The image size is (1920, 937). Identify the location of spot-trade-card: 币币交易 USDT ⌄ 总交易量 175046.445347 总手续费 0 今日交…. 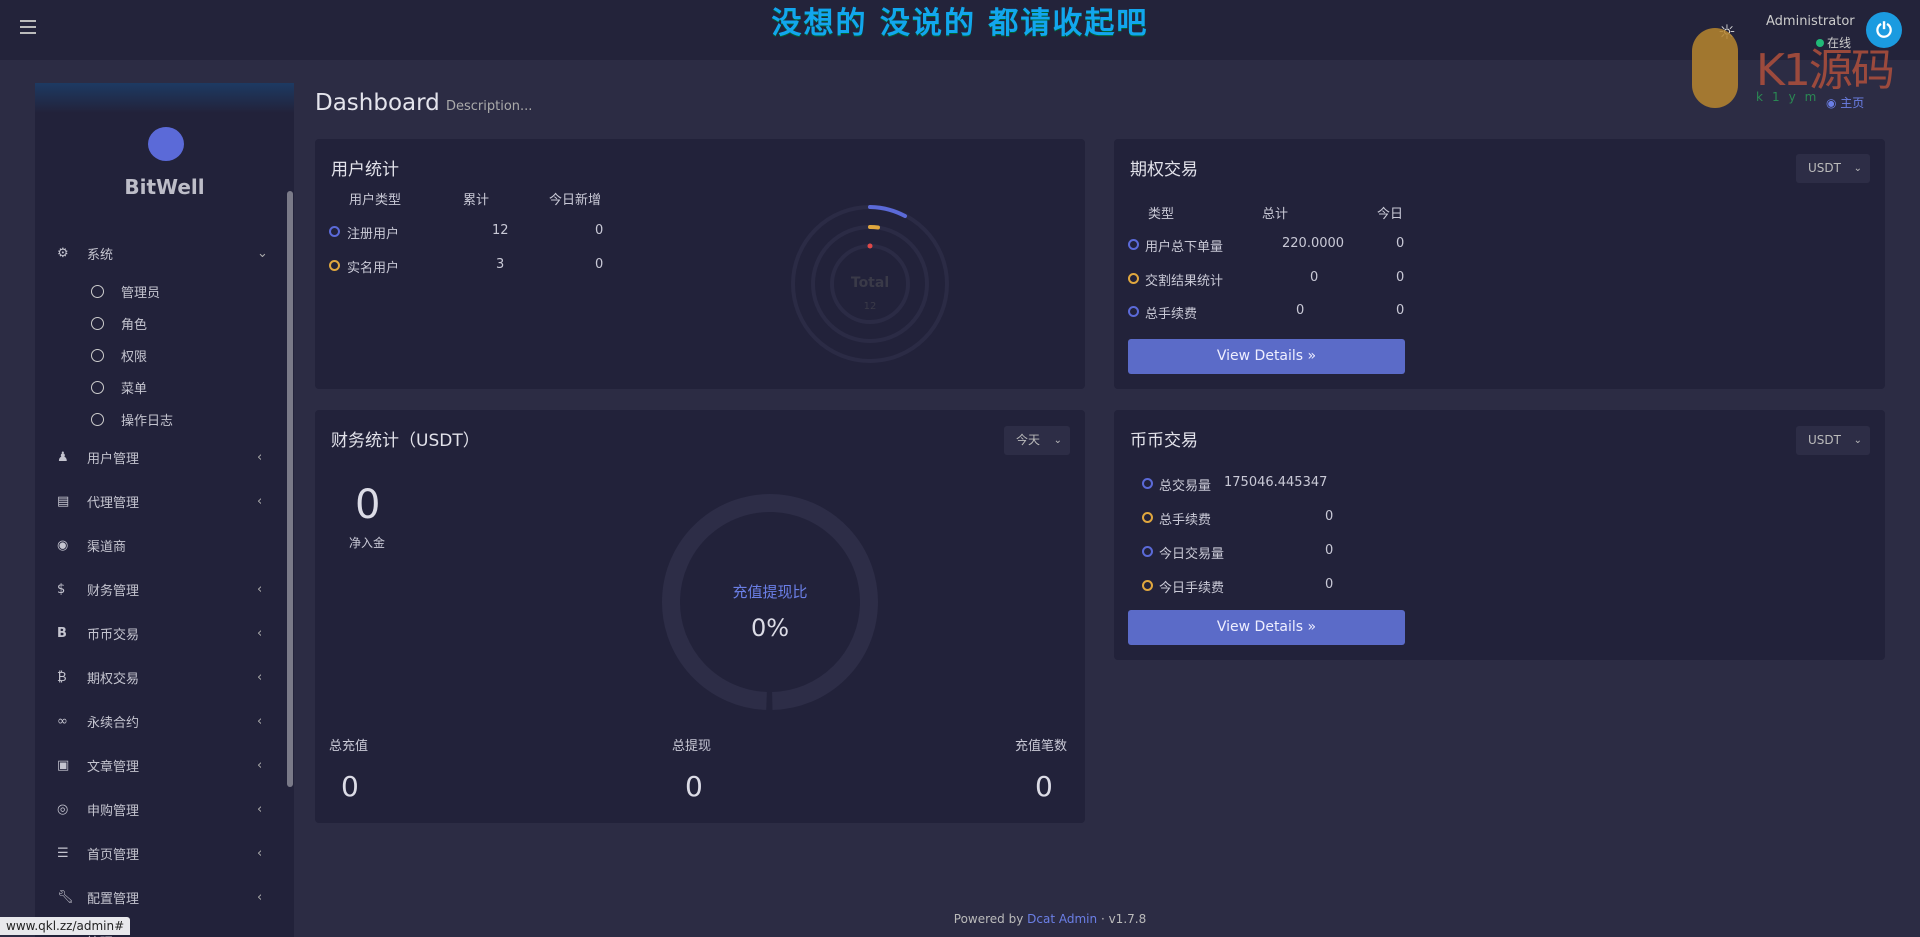
(1499, 535).